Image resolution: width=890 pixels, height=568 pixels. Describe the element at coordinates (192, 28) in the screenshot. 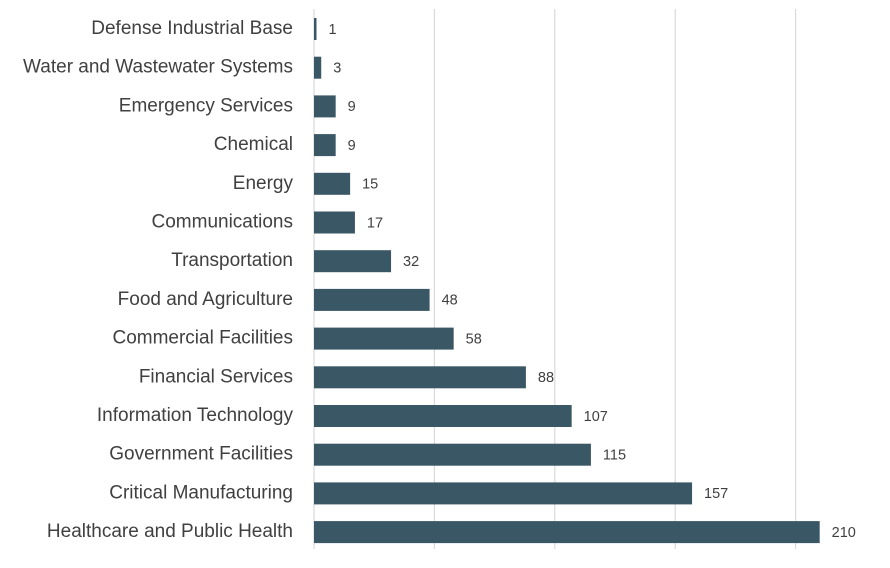

I see `category-label: Defense Industrial Base` at that location.